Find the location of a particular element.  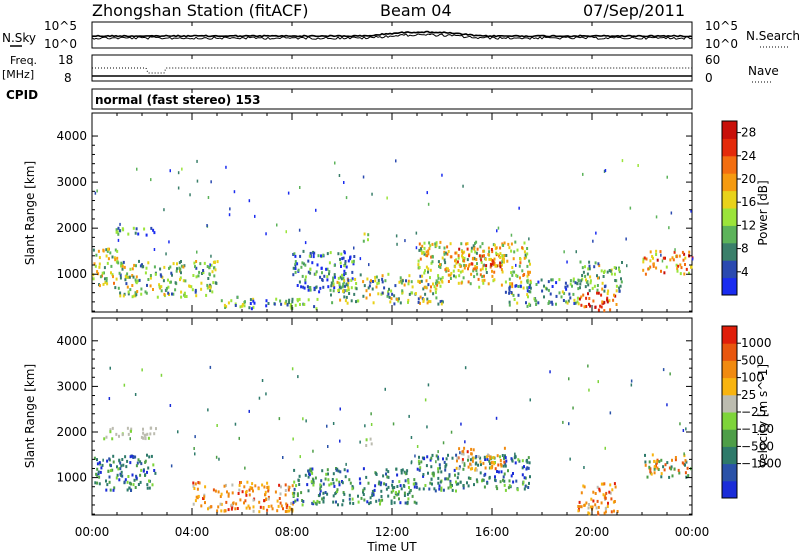

y-tick-label: 2000 is located at coordinates (71, 228).